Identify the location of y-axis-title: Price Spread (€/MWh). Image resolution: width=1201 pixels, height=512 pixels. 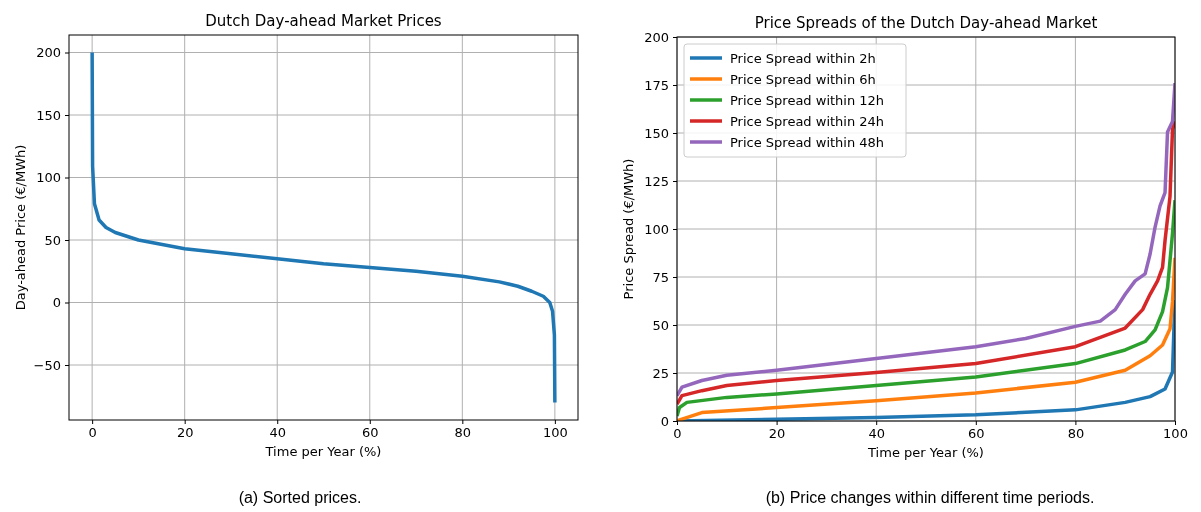
(628, 229).